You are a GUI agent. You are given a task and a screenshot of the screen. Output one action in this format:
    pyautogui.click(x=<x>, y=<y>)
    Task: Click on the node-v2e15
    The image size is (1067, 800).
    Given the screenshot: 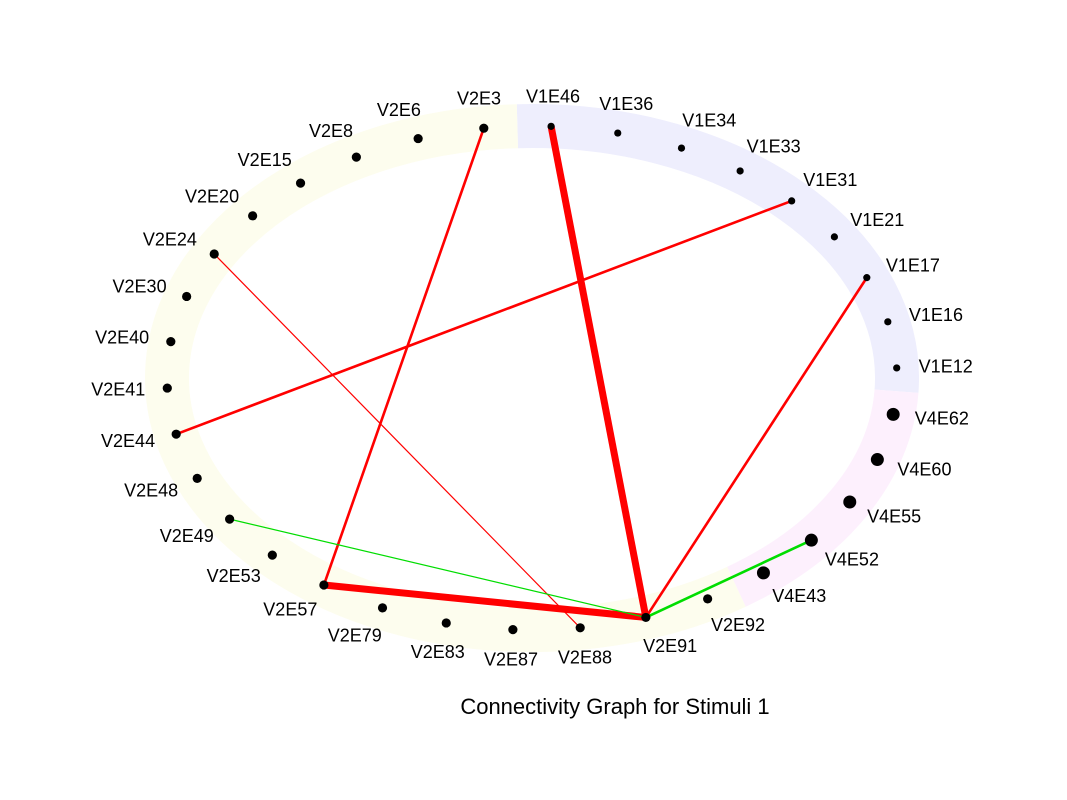 What is the action you would take?
    pyautogui.click(x=300, y=183)
    